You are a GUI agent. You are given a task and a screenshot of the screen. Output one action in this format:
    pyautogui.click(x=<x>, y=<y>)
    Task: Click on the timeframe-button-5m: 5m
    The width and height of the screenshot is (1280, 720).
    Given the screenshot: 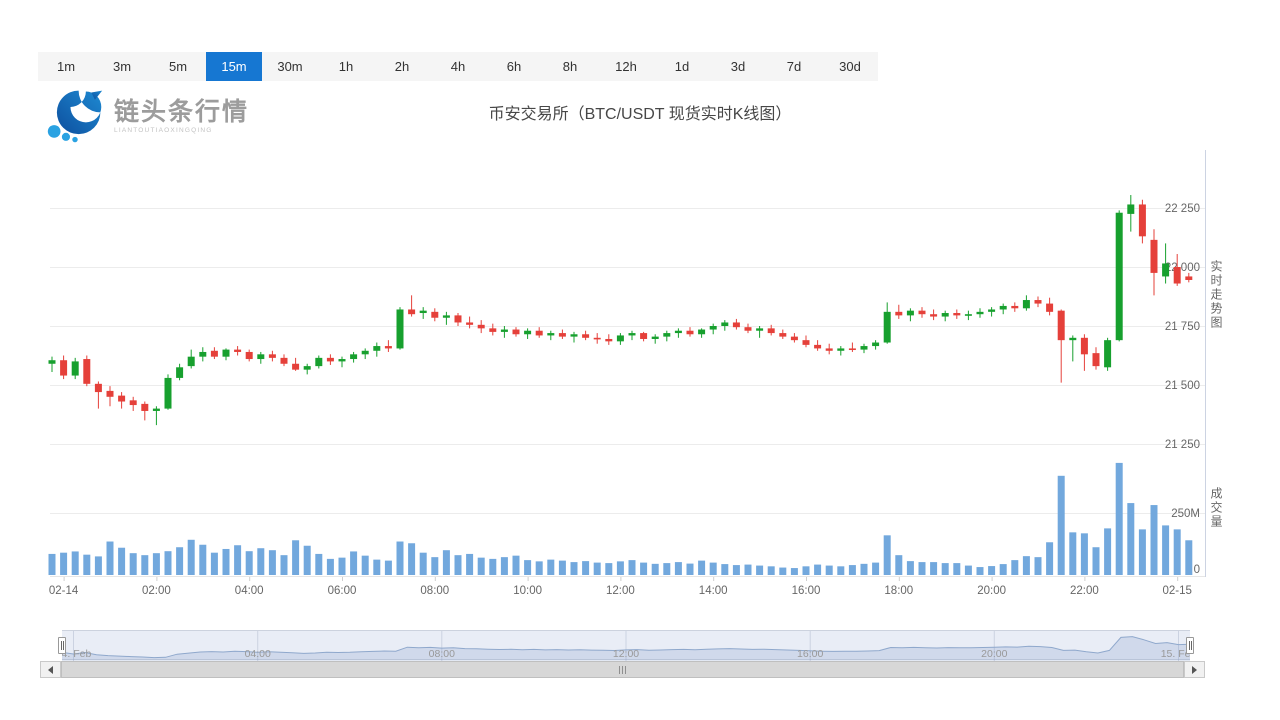 What is the action you would take?
    pyautogui.click(x=178, y=66)
    